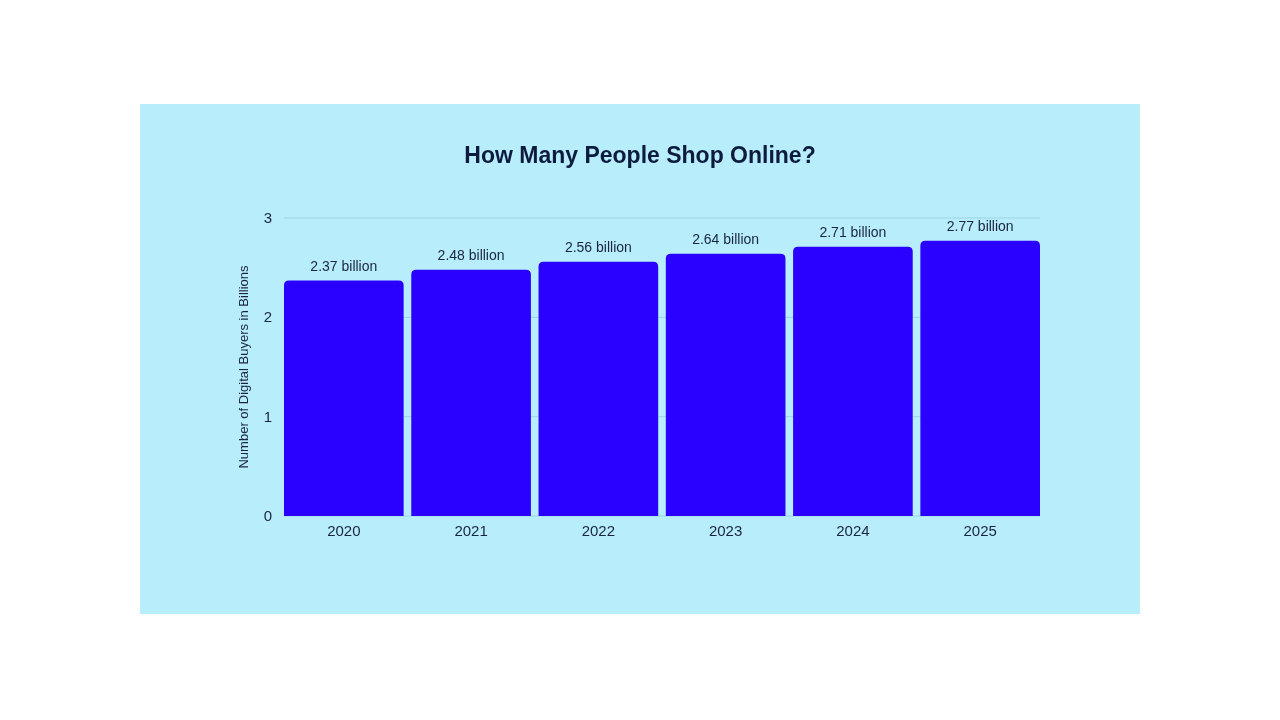 The height and width of the screenshot is (720, 1280). What do you see at coordinates (598, 246) in the screenshot?
I see `data-label: 2.56 billion` at bounding box center [598, 246].